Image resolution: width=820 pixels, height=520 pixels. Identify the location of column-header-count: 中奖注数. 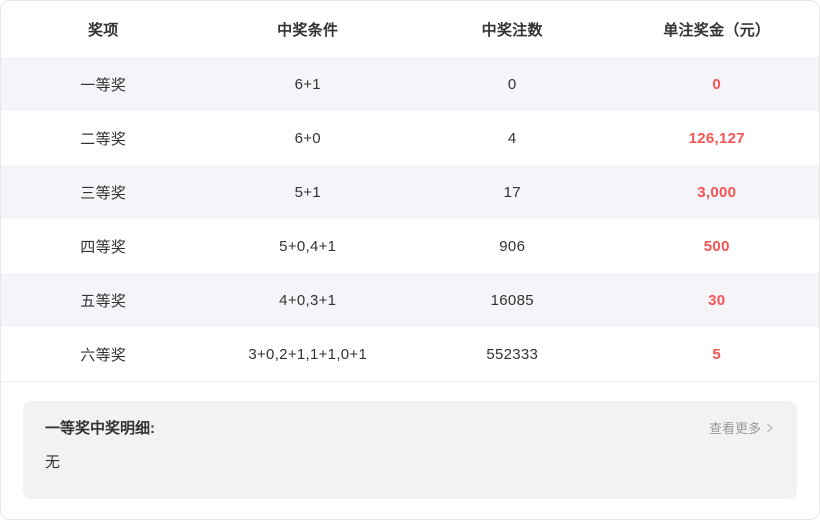
(512, 30).